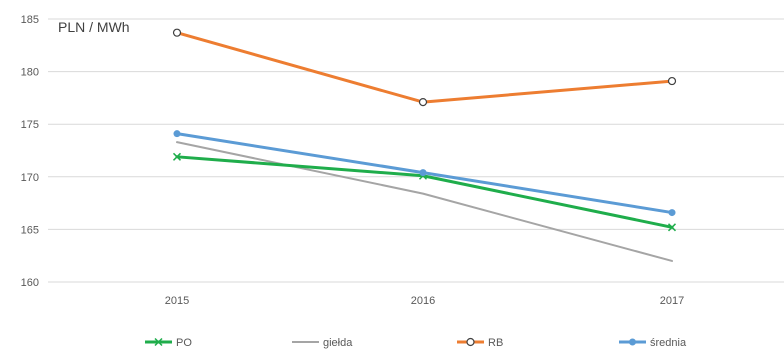 The height and width of the screenshot is (353, 784). I want to click on x-axis-ticks: 2015 2016 2017, so click(424, 301).